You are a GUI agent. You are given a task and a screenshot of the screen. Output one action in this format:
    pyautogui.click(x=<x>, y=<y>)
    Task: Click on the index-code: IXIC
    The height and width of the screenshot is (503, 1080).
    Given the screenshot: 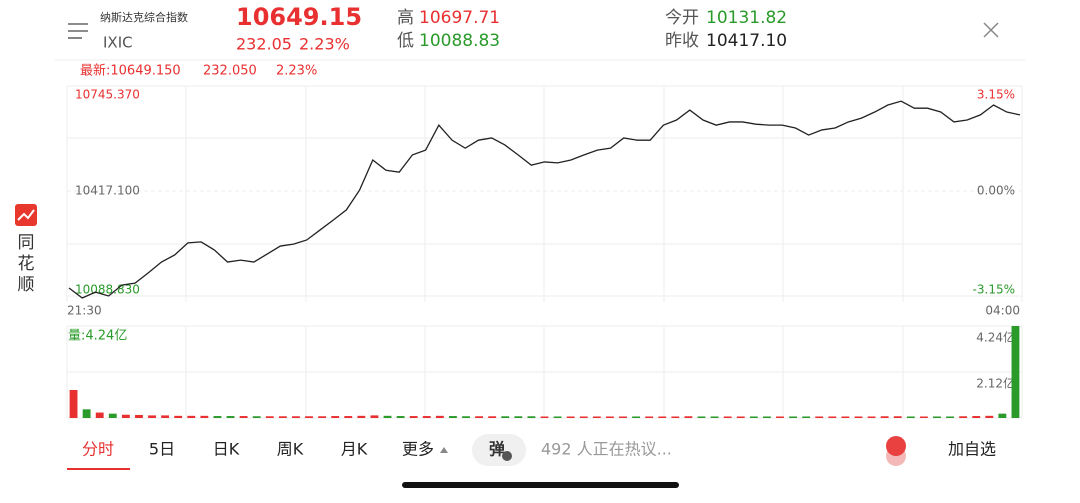 What is the action you would take?
    pyautogui.click(x=118, y=43)
    